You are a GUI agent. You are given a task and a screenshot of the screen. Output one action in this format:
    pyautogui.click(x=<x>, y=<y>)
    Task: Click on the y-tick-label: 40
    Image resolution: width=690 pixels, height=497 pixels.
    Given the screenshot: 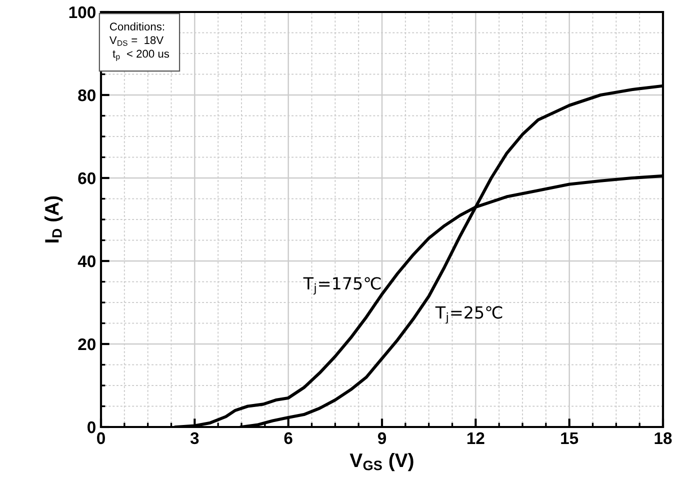 What is the action you would take?
    pyautogui.click(x=87, y=261)
    